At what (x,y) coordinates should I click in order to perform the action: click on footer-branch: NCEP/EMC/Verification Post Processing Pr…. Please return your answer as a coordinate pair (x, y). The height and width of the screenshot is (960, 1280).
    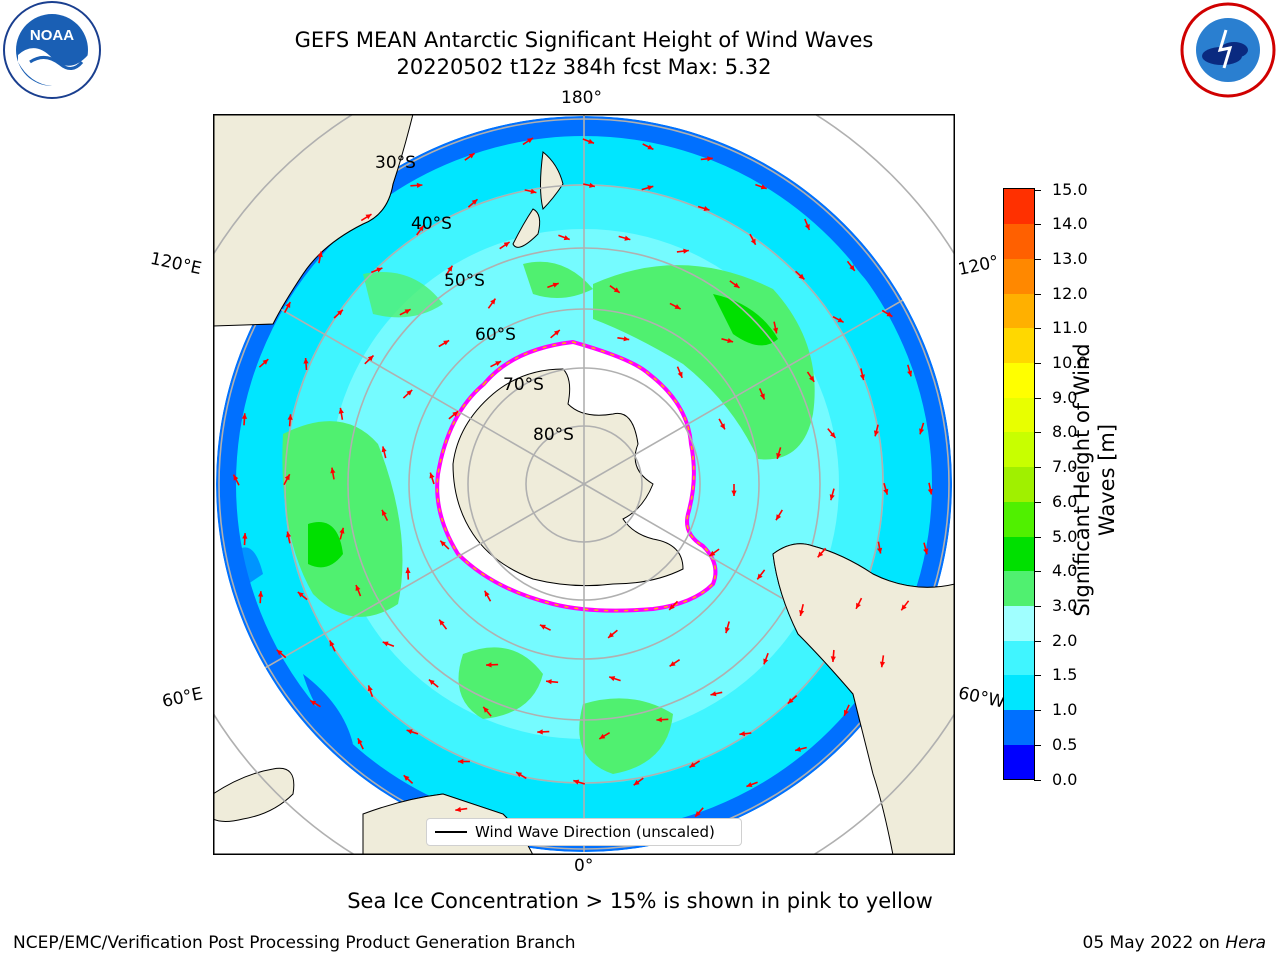
    Looking at the image, I should click on (294, 943).